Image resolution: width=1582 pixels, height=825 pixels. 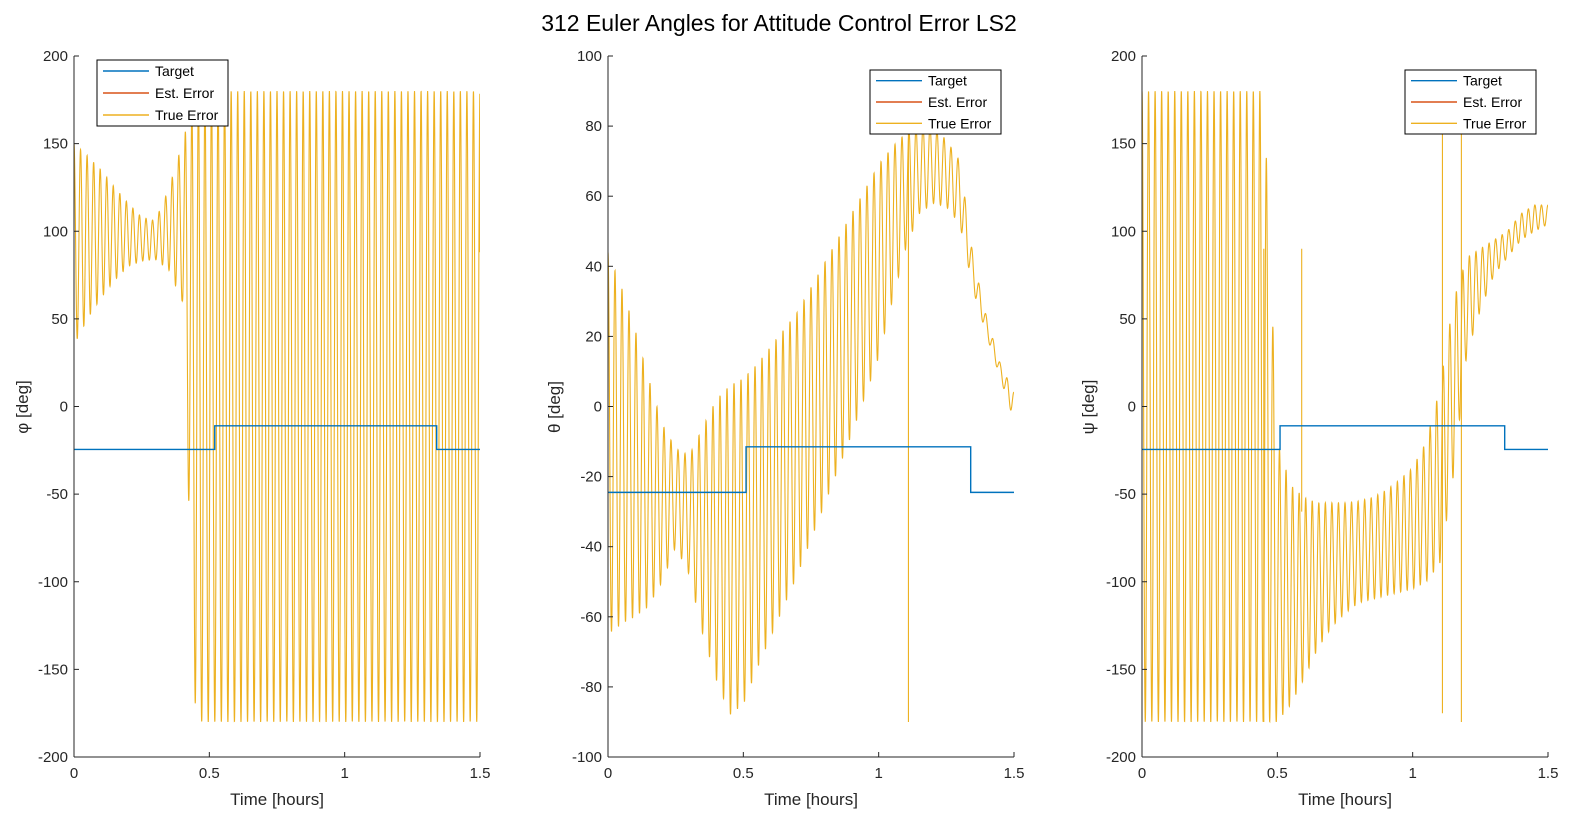 What do you see at coordinates (209, 773) in the screenshot?
I see `x-tick-label-phi: 0.5` at bounding box center [209, 773].